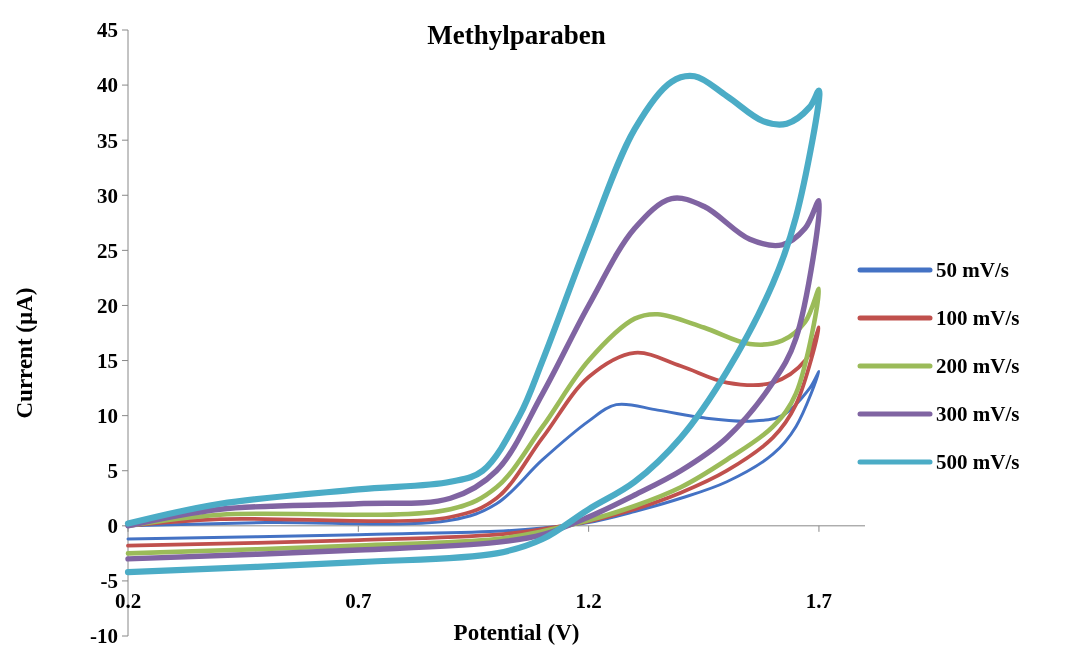  What do you see at coordinates (107, 415) in the screenshot?
I see `y-tick-label: 10` at bounding box center [107, 415].